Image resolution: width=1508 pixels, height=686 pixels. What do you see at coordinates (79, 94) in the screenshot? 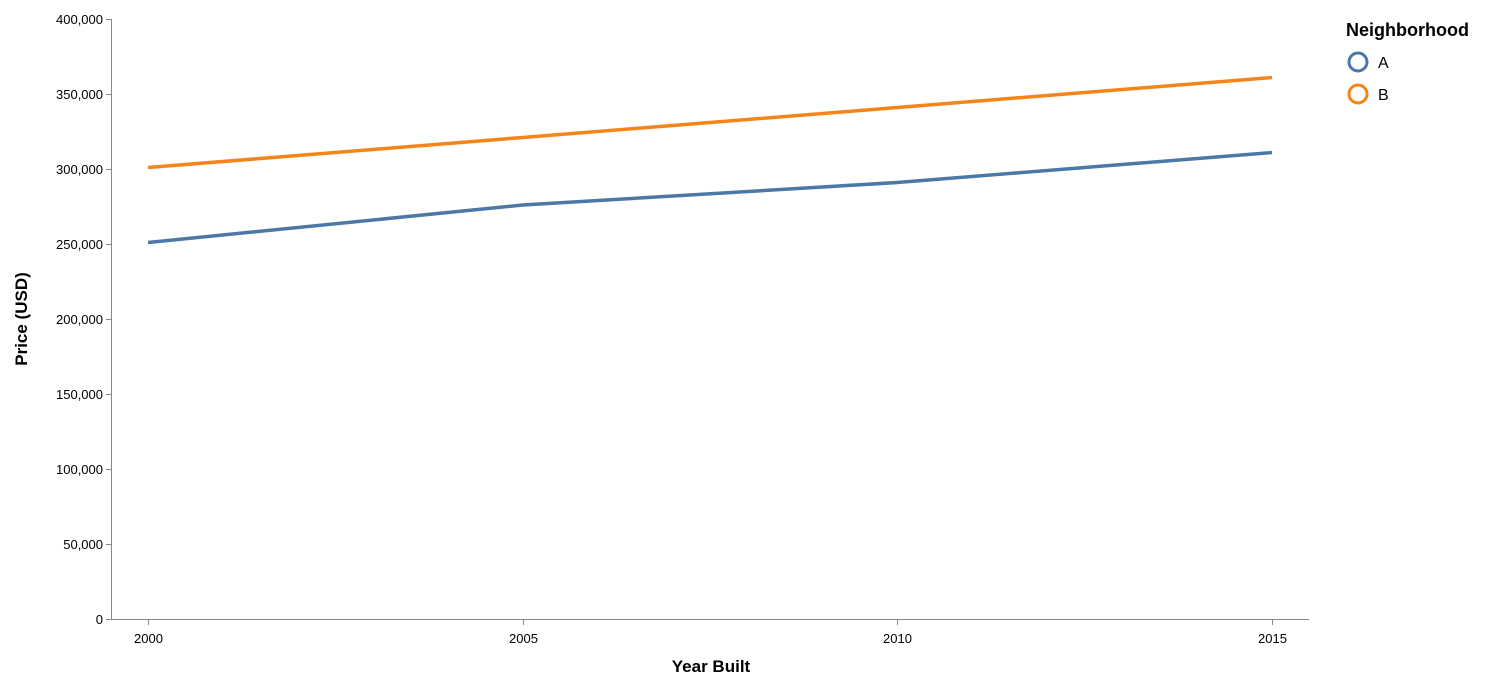
I see `y-tick-label: 350,000` at bounding box center [79, 94].